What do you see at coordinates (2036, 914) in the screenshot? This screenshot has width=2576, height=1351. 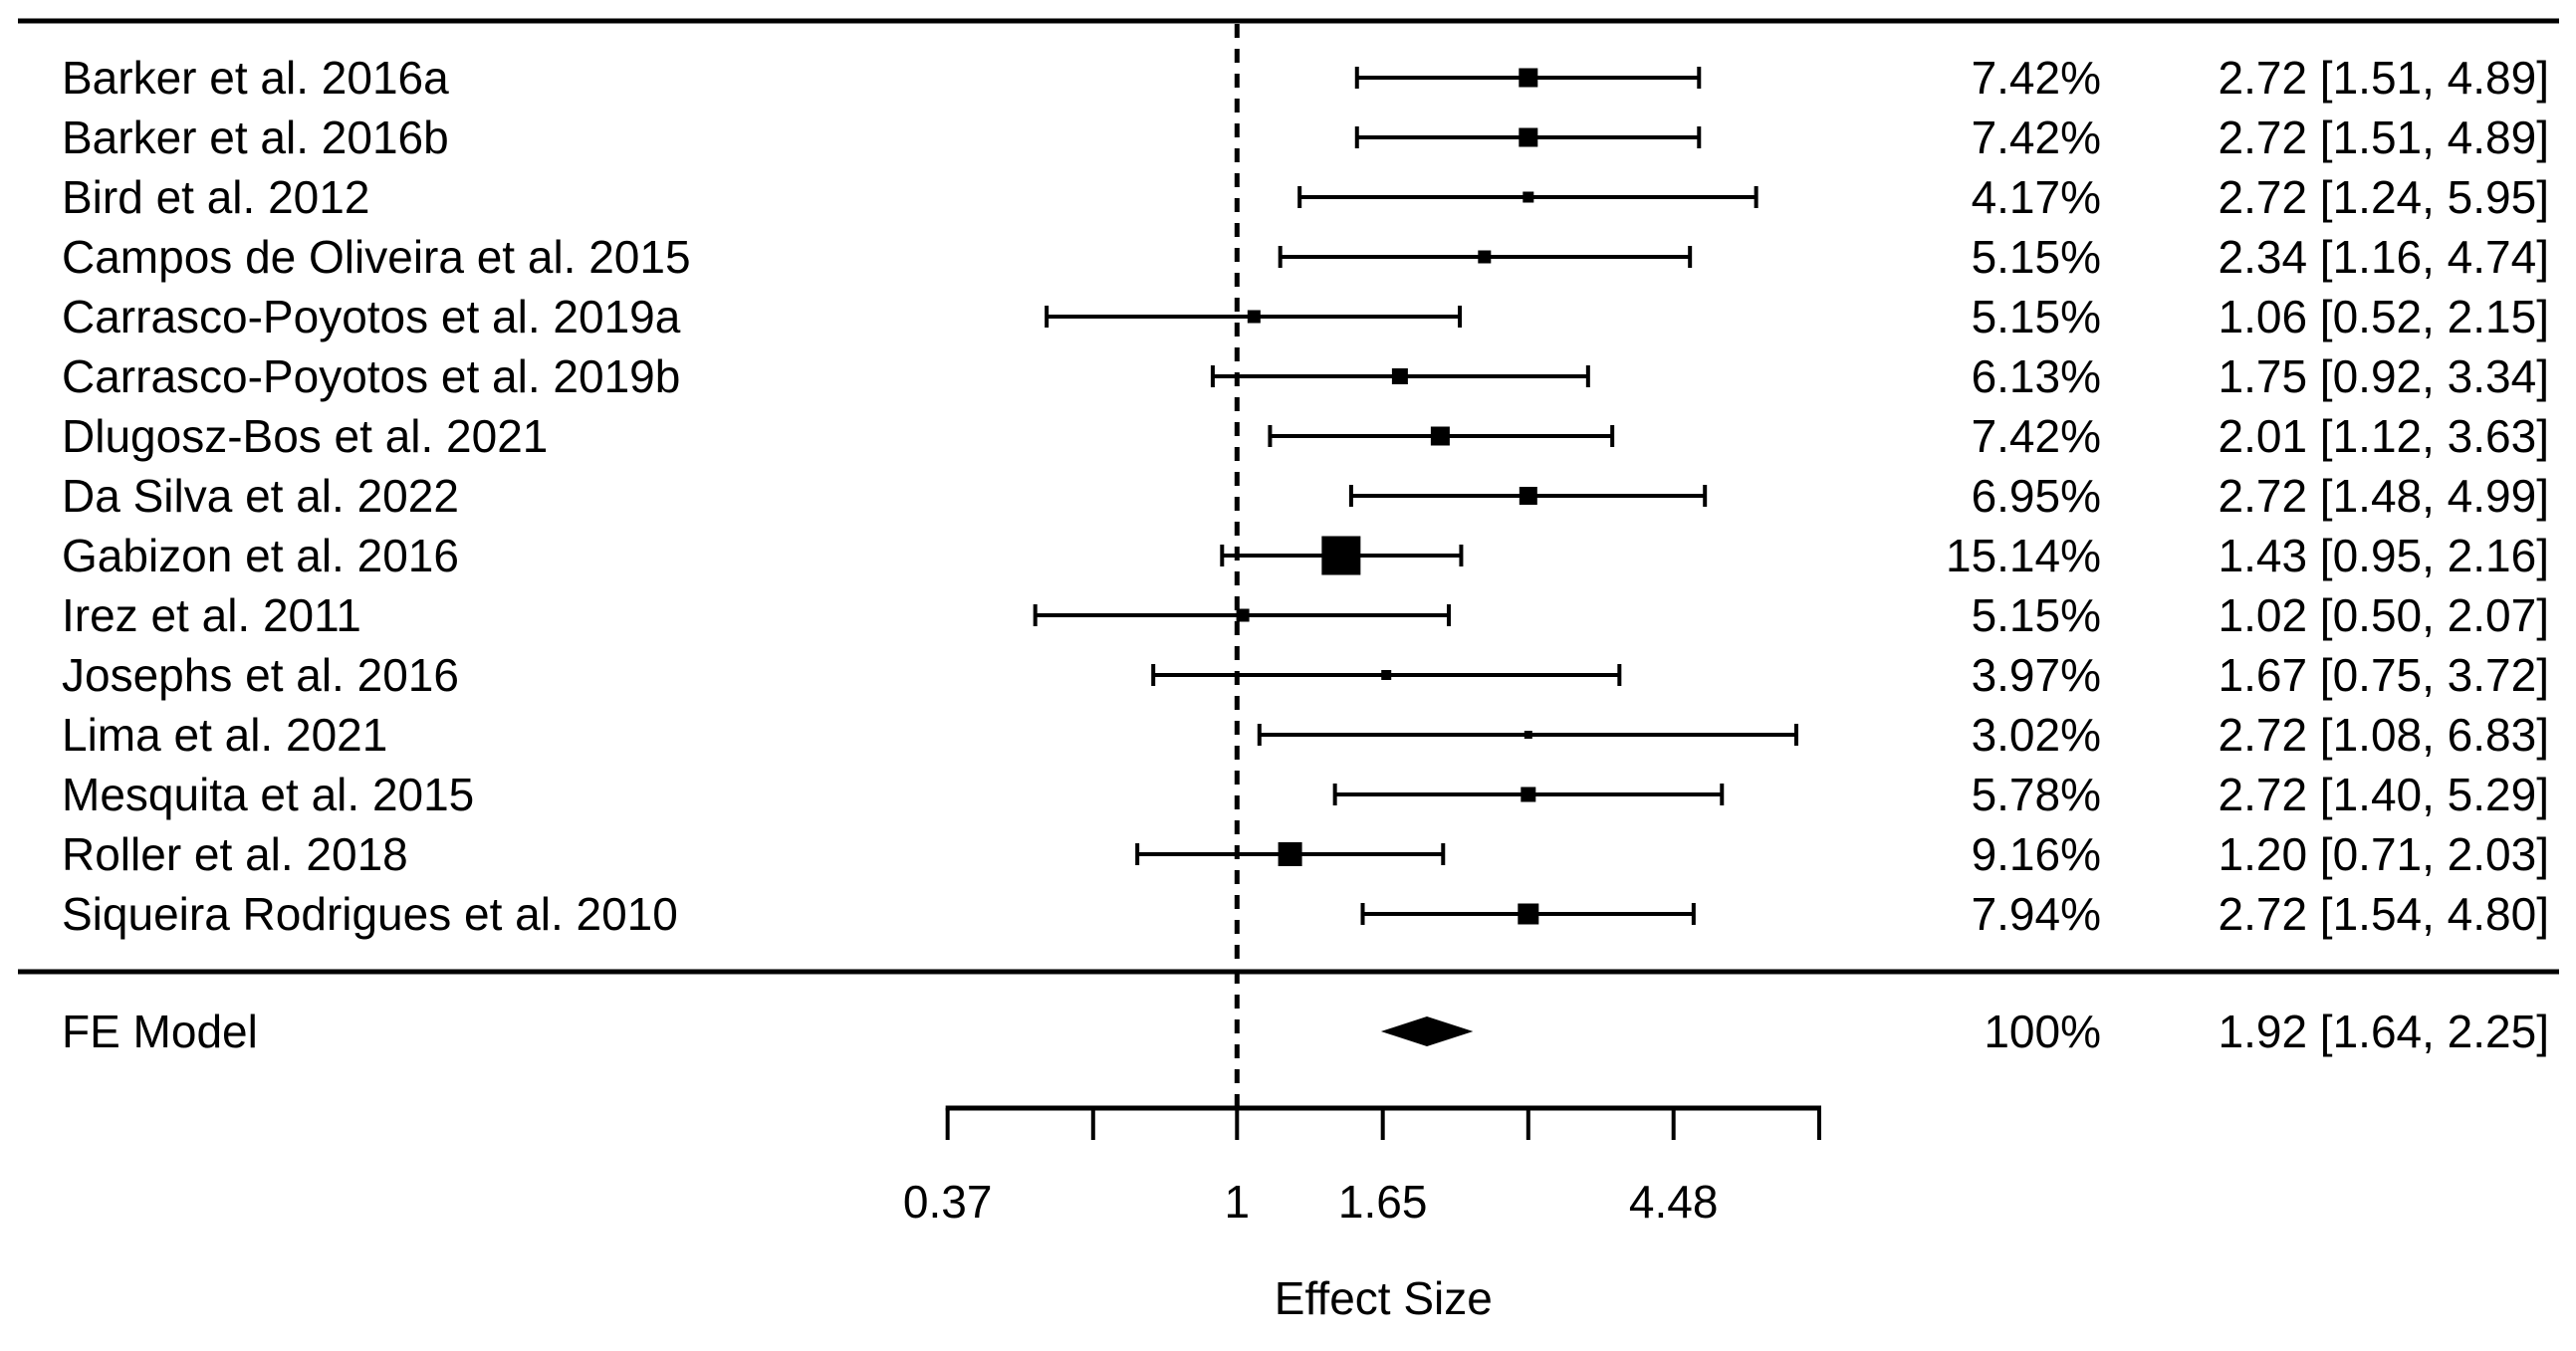 I see `study-weight: 7.94%` at bounding box center [2036, 914].